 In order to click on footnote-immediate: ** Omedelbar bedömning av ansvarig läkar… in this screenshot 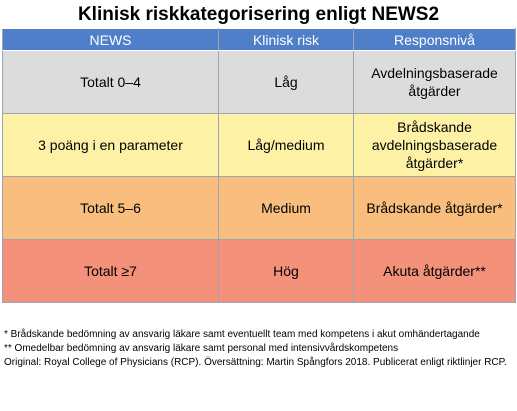, I will do `click(201, 348)`.